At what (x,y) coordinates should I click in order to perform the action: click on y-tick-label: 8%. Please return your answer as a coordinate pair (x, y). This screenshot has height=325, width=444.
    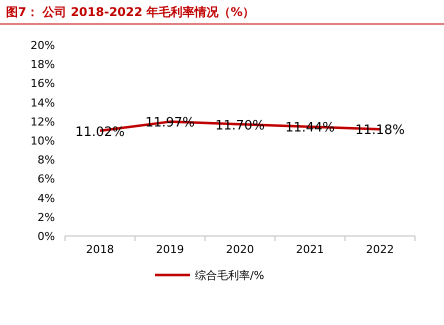
    Looking at the image, I should click on (46, 160).